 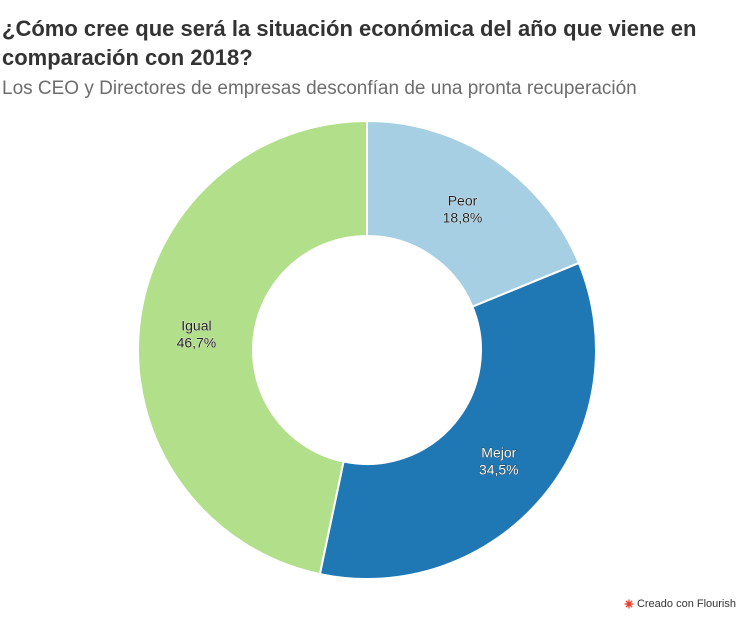 I want to click on slice-value-label: 18,8%, so click(x=463, y=218).